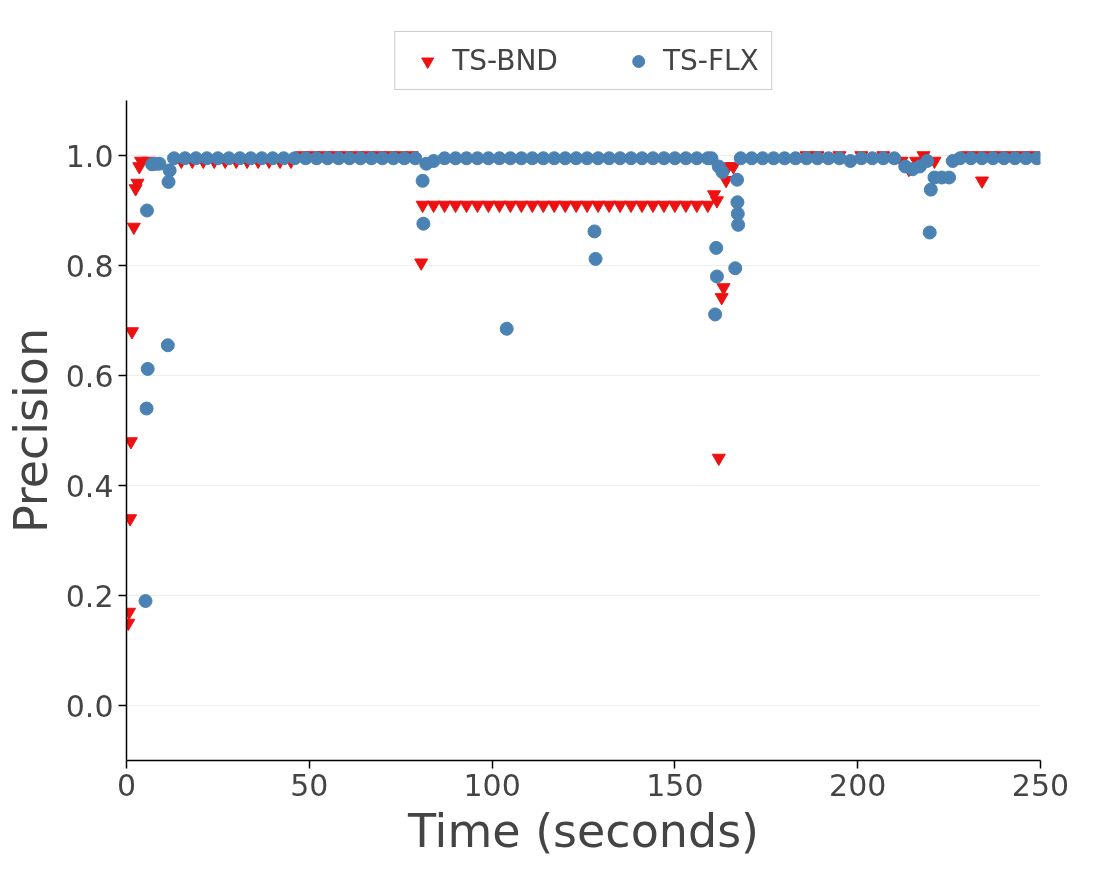 This screenshot has width=1112, height=879. I want to click on x-tick-label: 0, so click(126, 785).